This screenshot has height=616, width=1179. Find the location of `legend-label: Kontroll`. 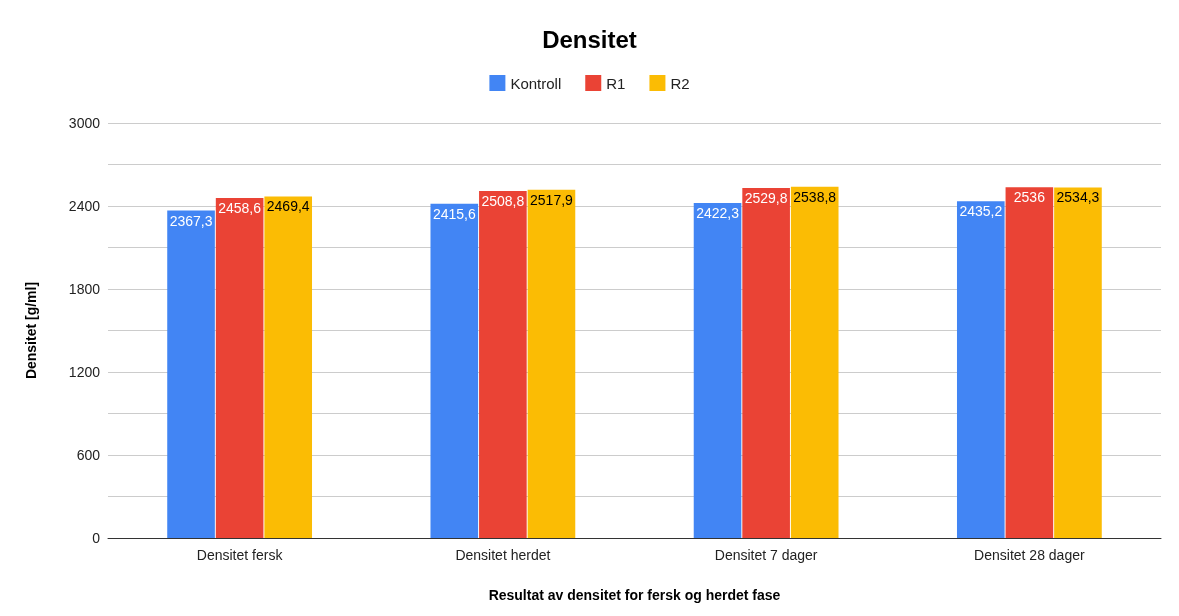

legend-label: Kontroll is located at coordinates (536, 83).